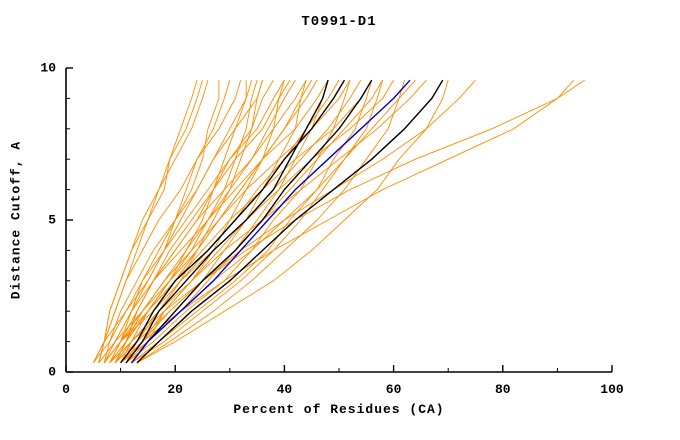 This screenshot has width=680, height=440. Describe the element at coordinates (339, 22) in the screenshot. I see `plot-title: T0991-D1` at that location.